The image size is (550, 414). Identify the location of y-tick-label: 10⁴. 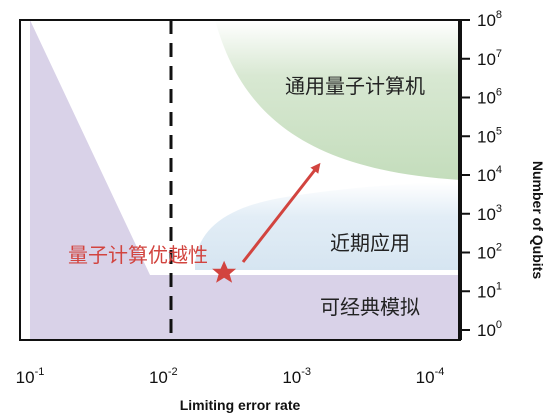
(489, 174).